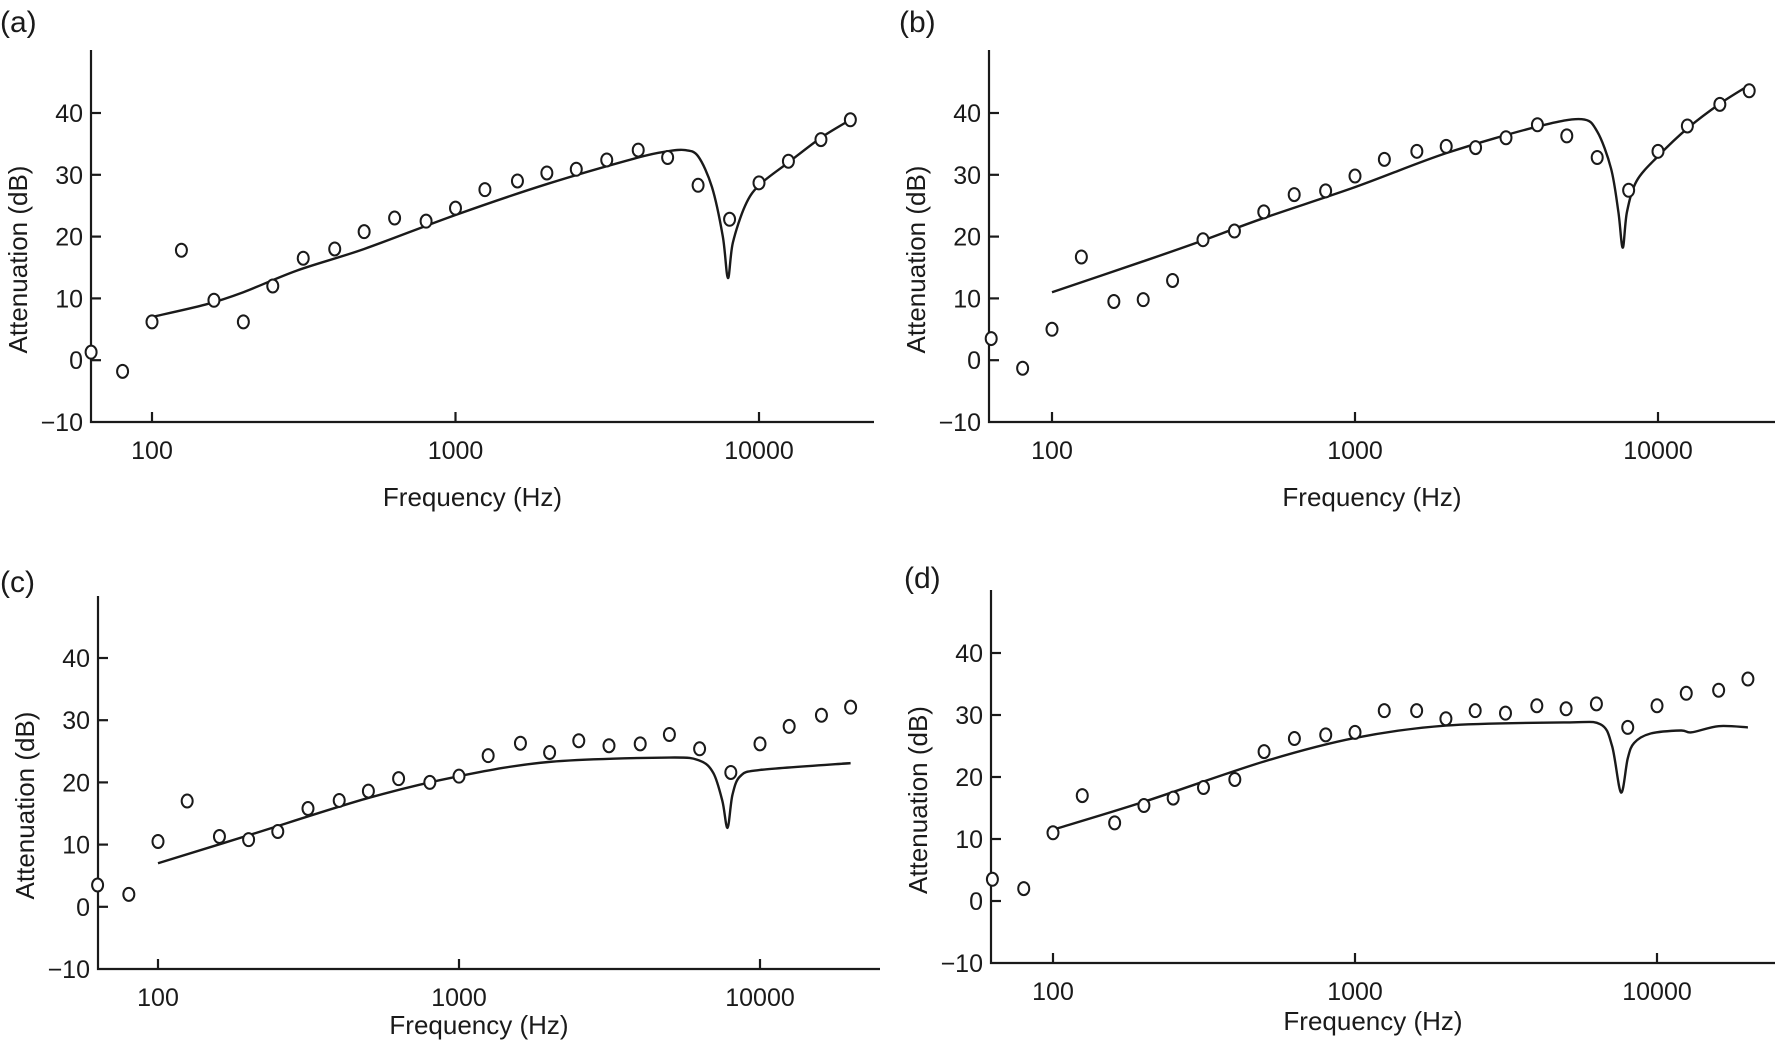  What do you see at coordinates (1658, 451) in the screenshot?
I see `x-tick-label: 10000` at bounding box center [1658, 451].